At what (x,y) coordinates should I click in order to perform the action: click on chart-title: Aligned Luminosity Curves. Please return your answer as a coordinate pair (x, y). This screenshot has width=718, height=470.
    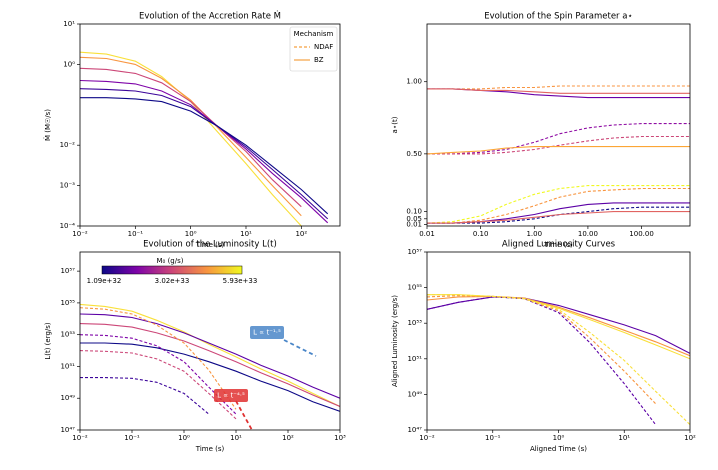
    Looking at the image, I should click on (559, 245).